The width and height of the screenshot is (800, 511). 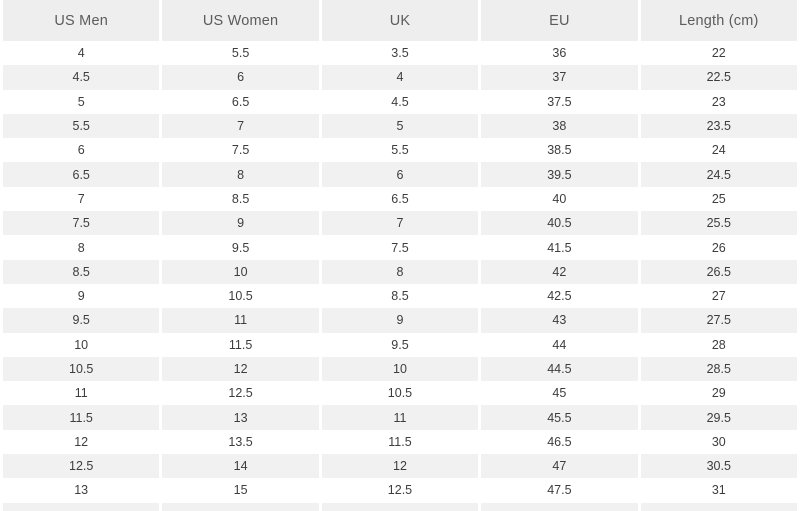 I want to click on column-header-length-cm: Length (cm), so click(x=718, y=20).